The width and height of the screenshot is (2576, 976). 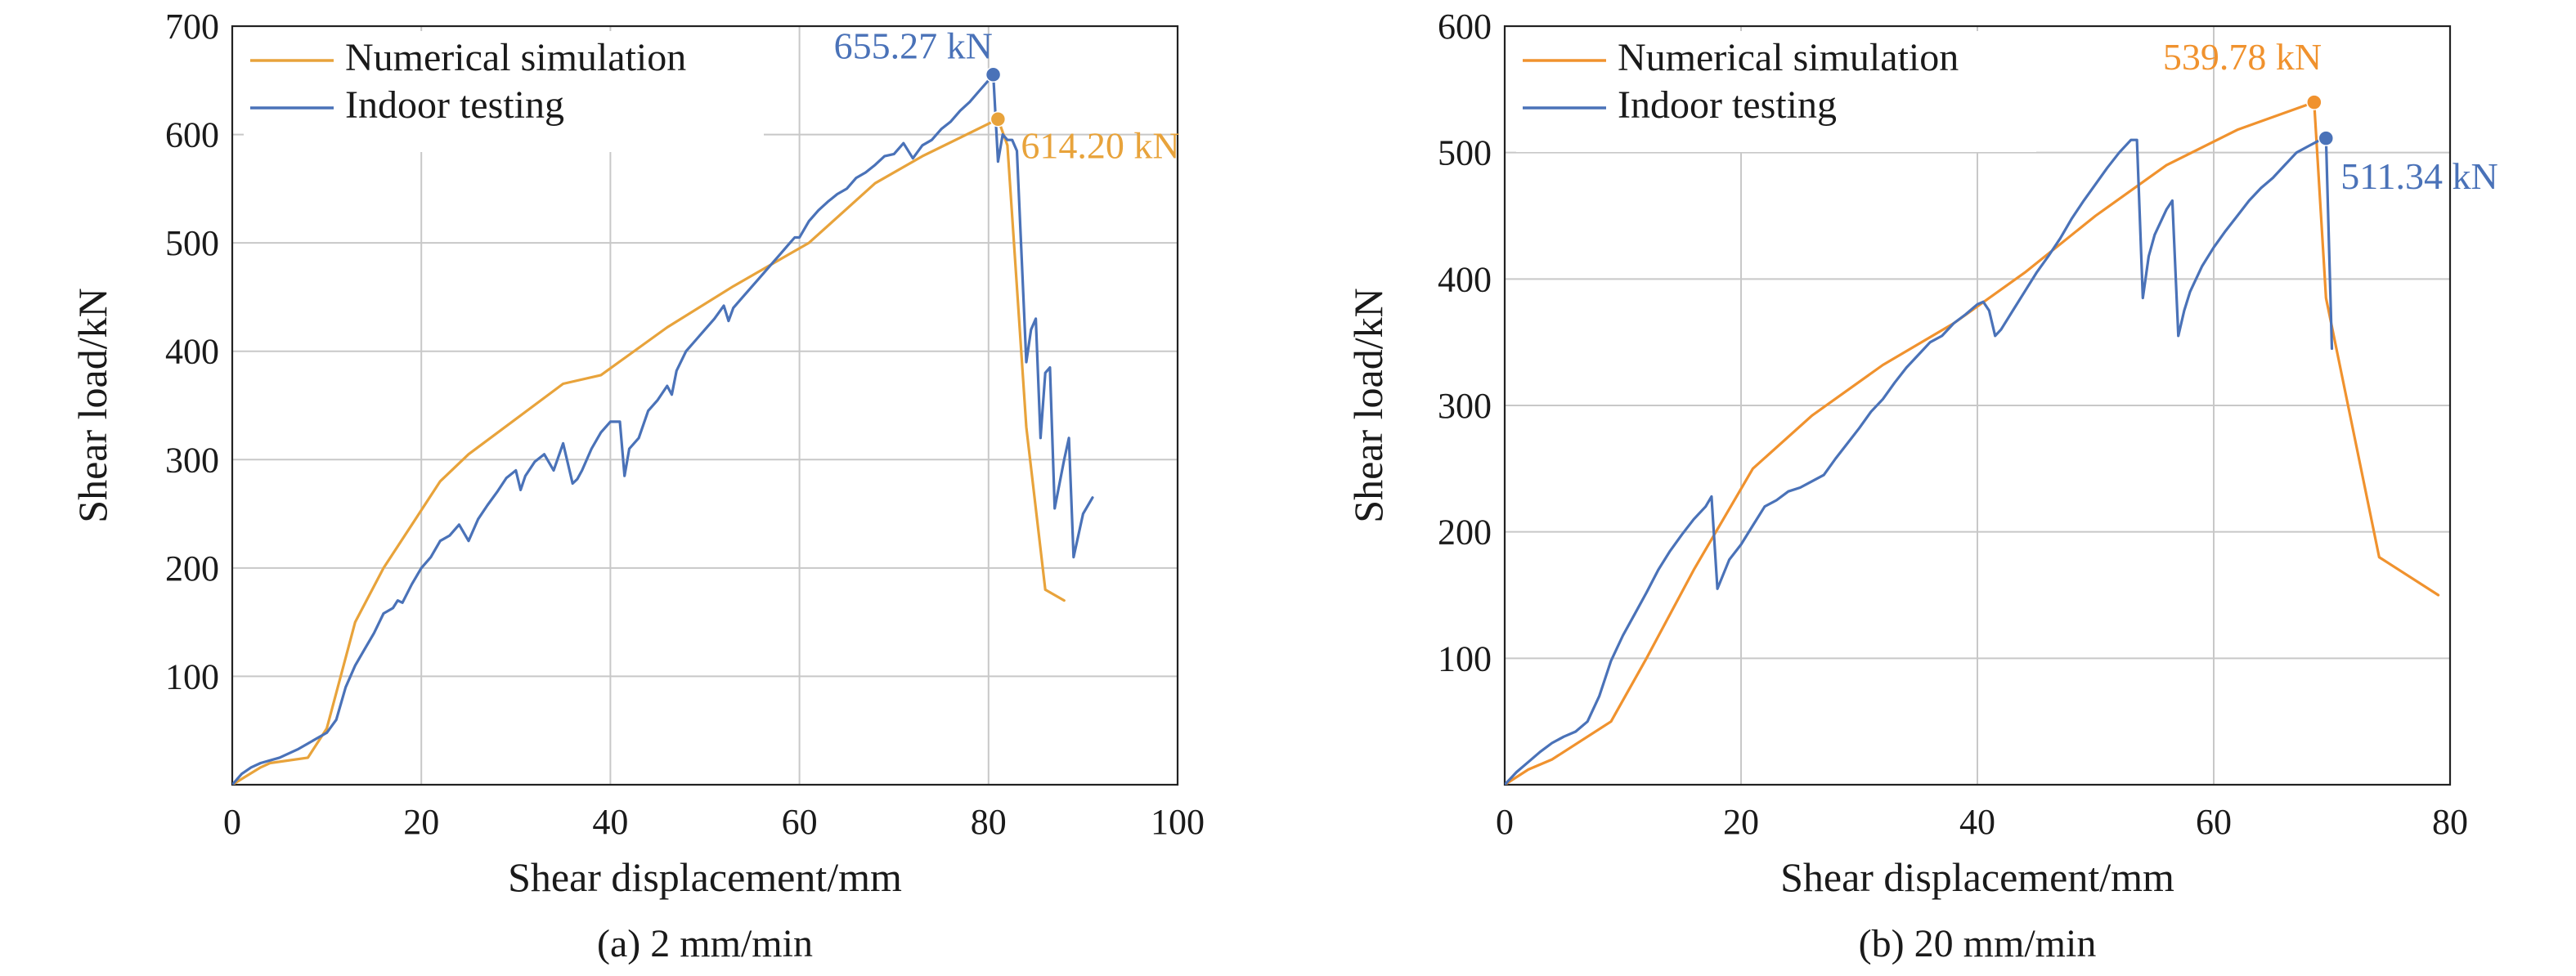 What do you see at coordinates (2419, 176) in the screenshot?
I see `peak-label: 511.34 kN` at bounding box center [2419, 176].